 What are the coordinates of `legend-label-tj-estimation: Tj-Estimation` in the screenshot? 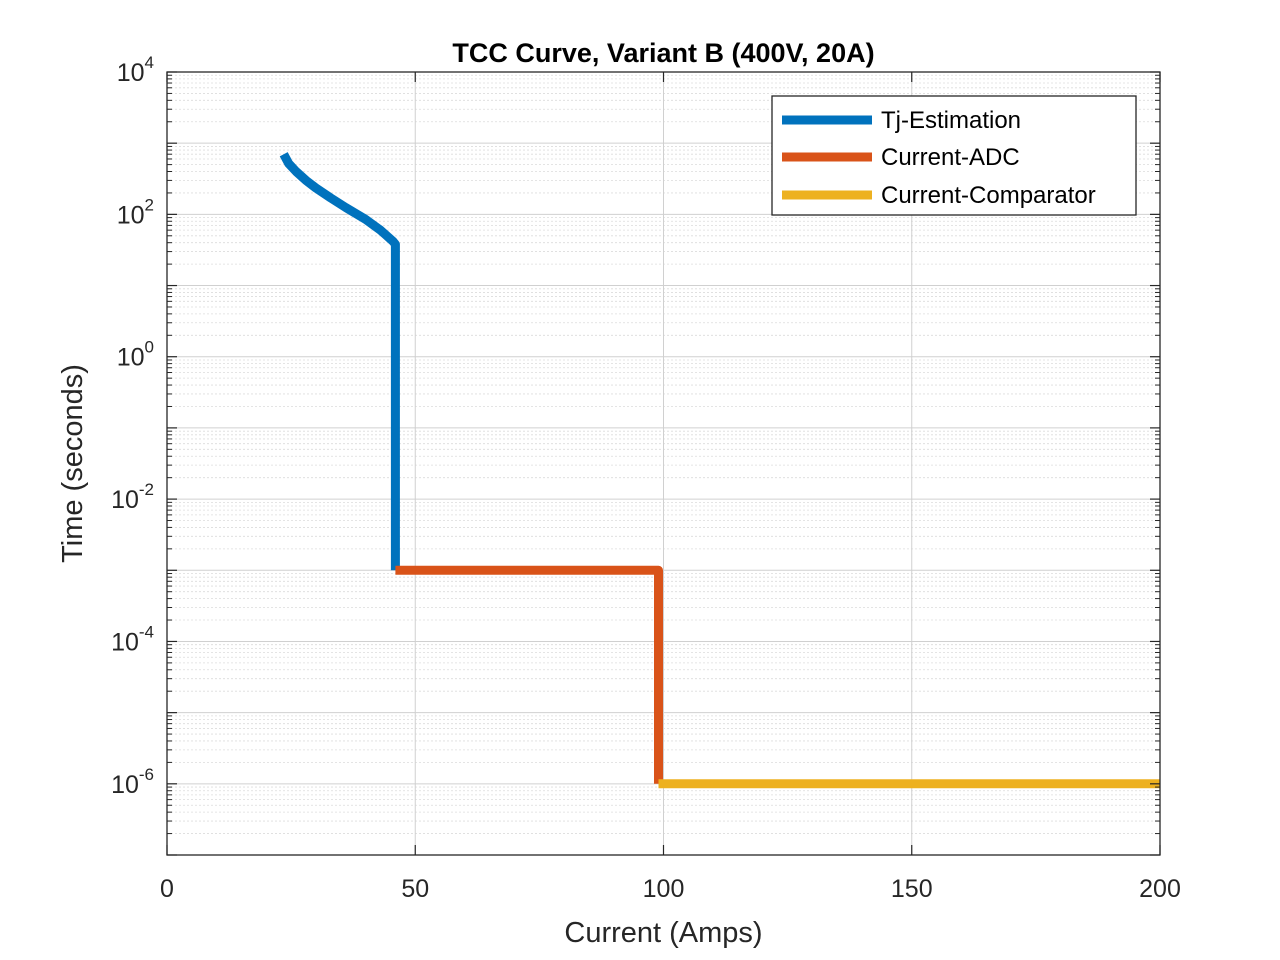 It's located at (951, 120).